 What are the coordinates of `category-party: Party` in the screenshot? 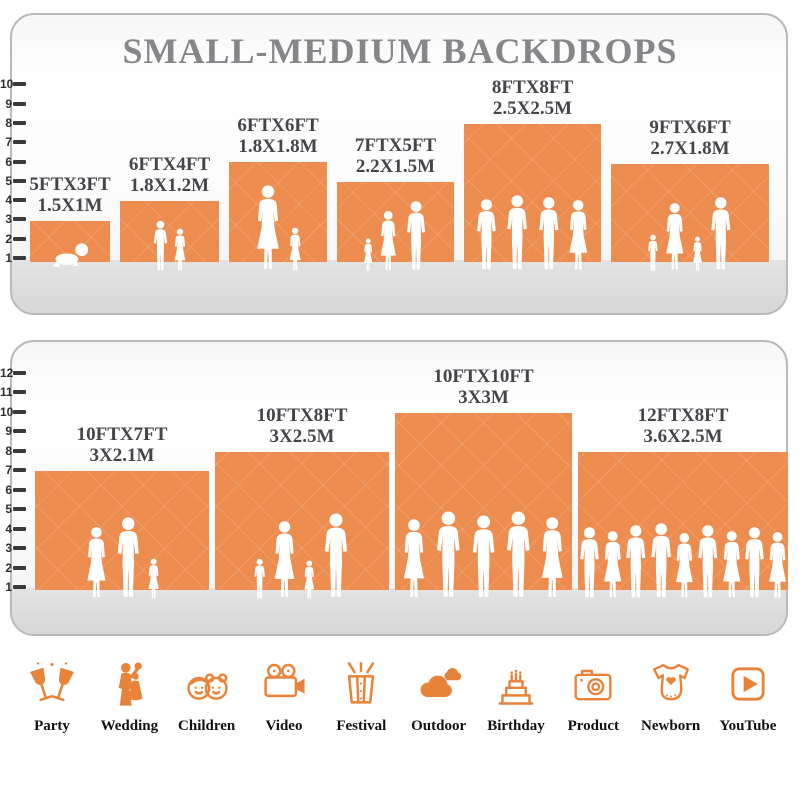 It's located at (52, 696).